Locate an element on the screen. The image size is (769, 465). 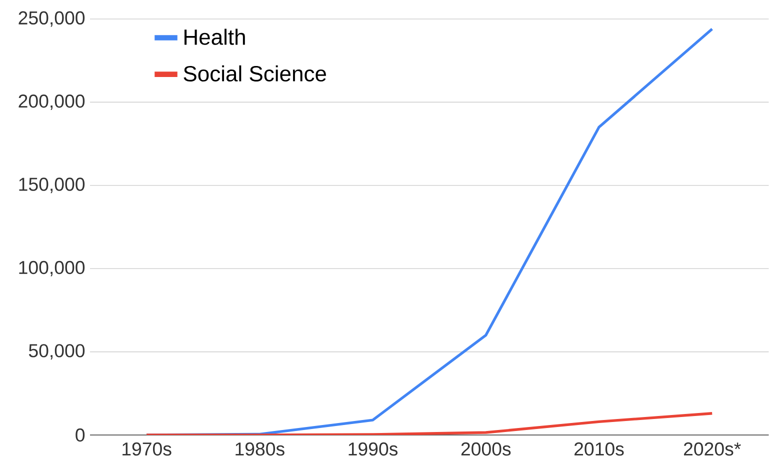
x-tick-label: 2020s* is located at coordinates (712, 449).